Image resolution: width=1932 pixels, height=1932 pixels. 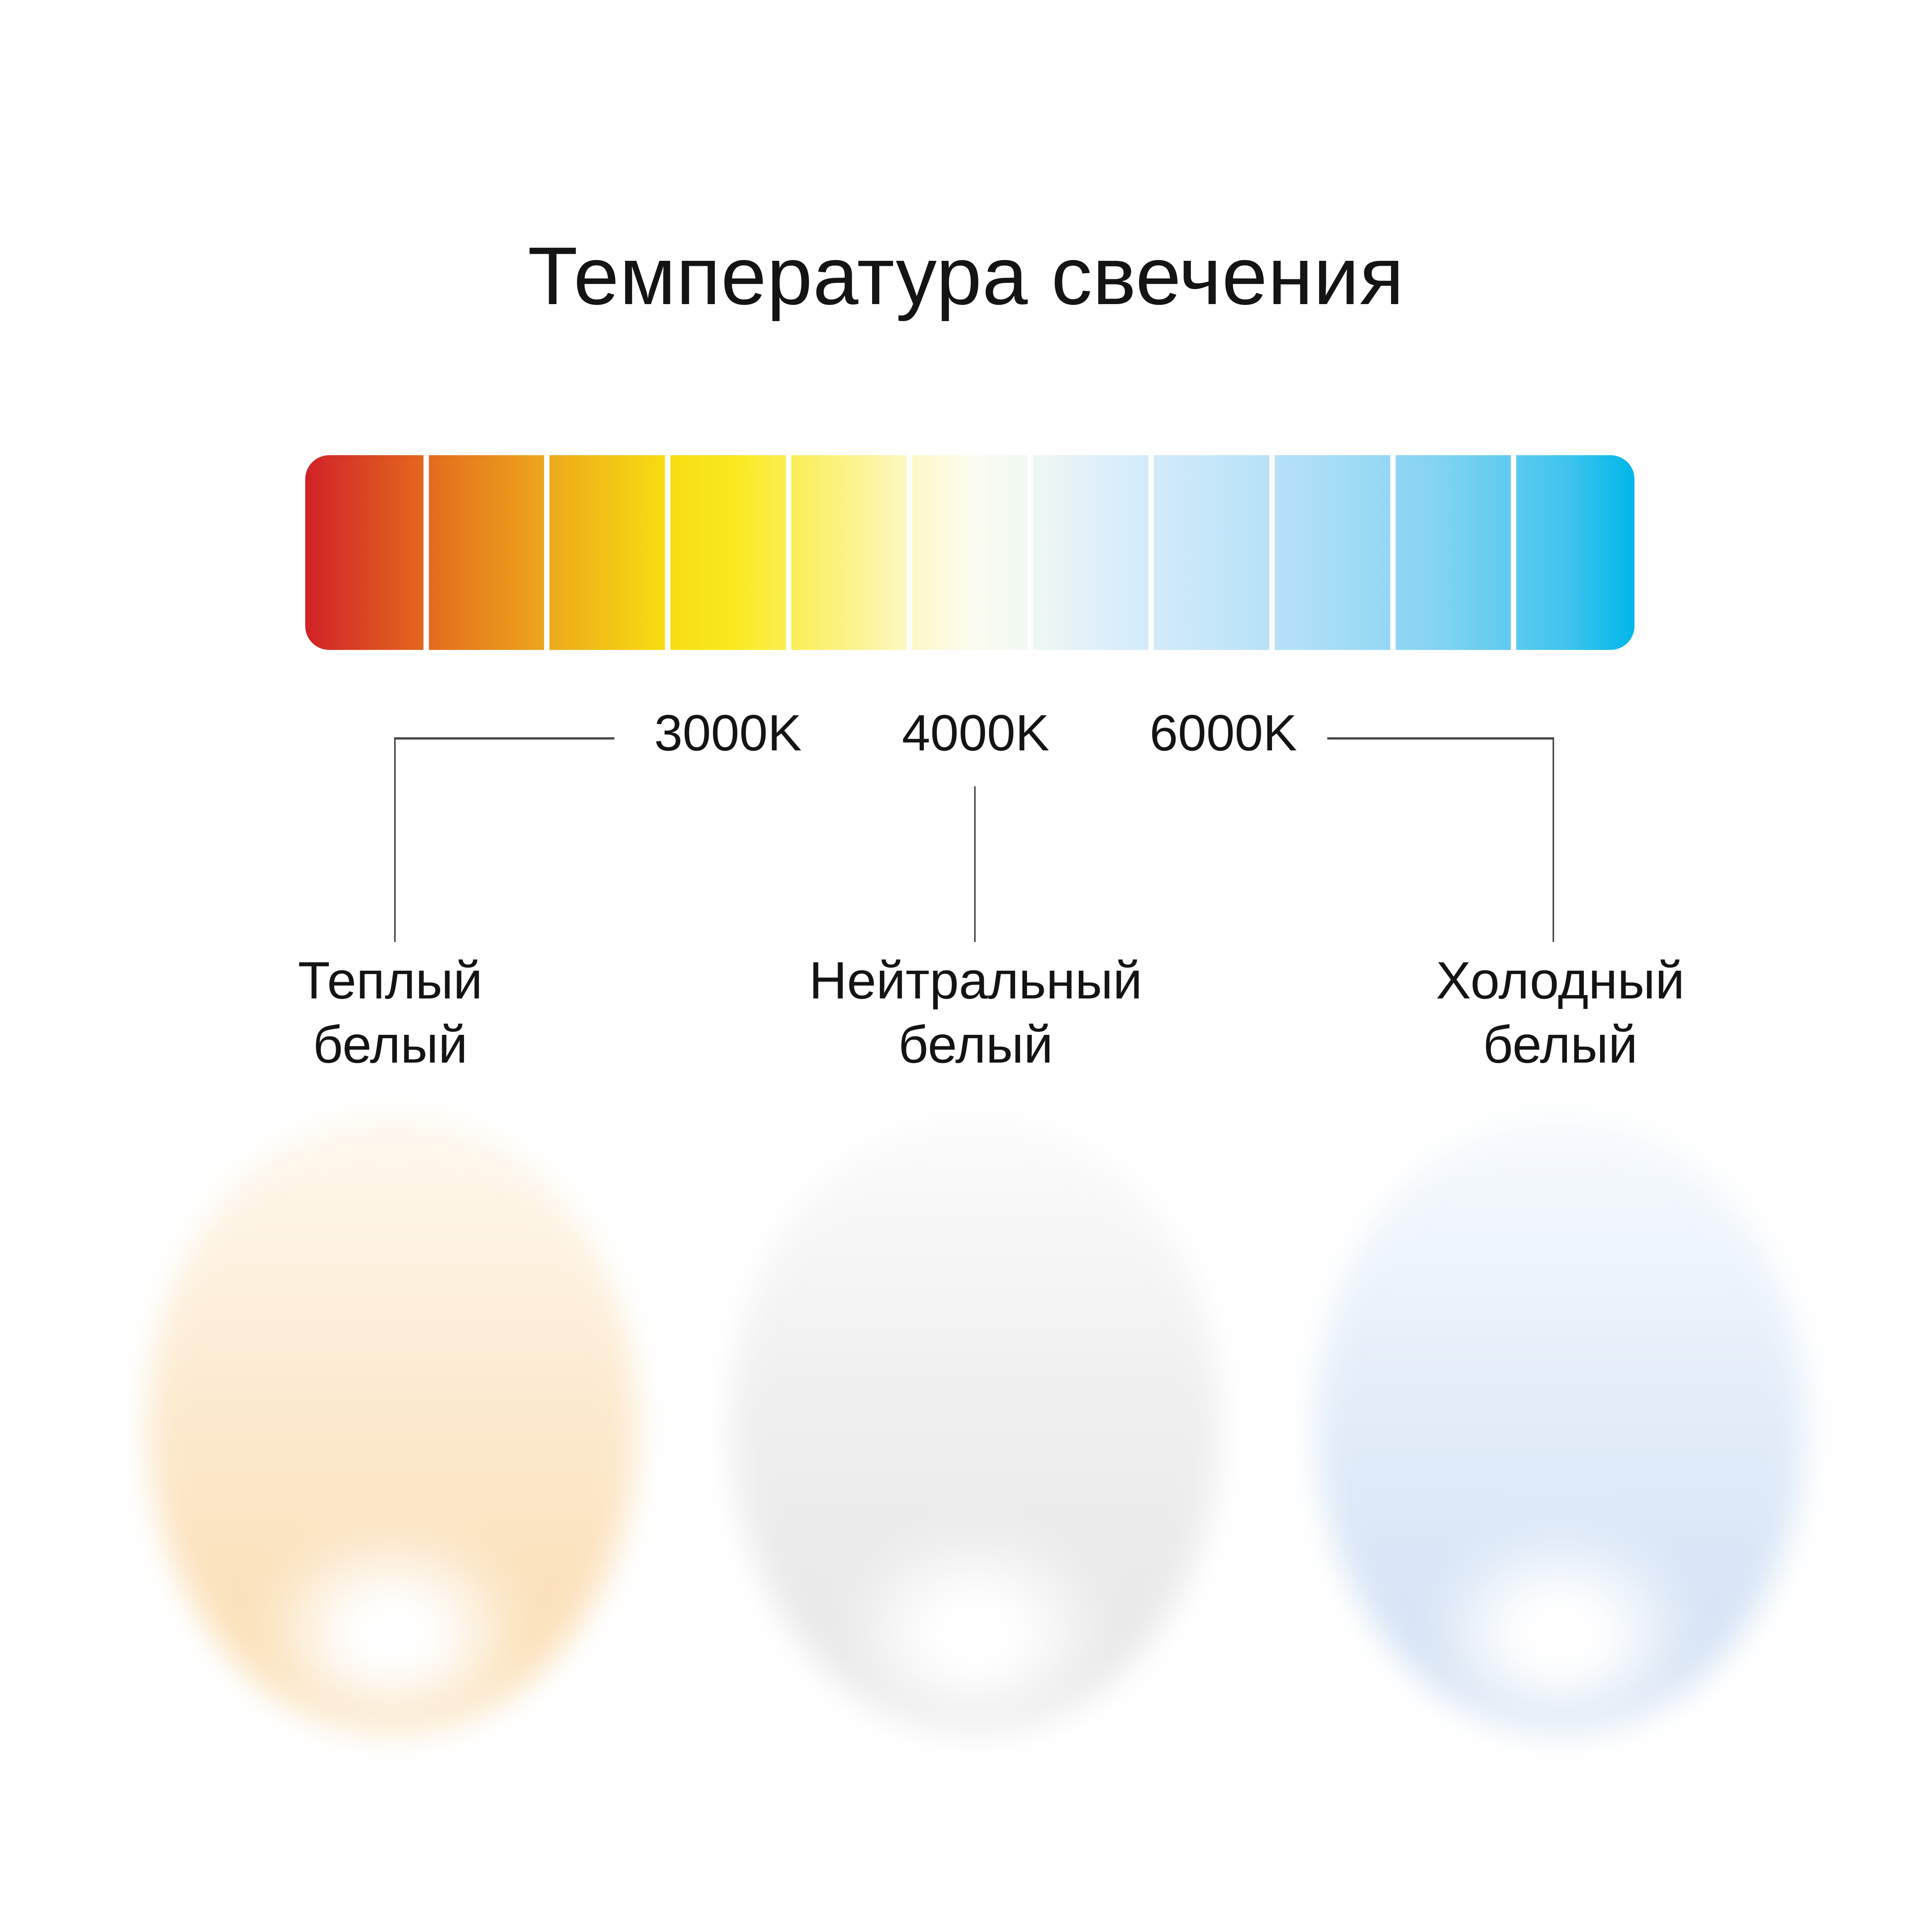 What do you see at coordinates (970, 553) in the screenshot?
I see `color-temperature-scale-bar` at bounding box center [970, 553].